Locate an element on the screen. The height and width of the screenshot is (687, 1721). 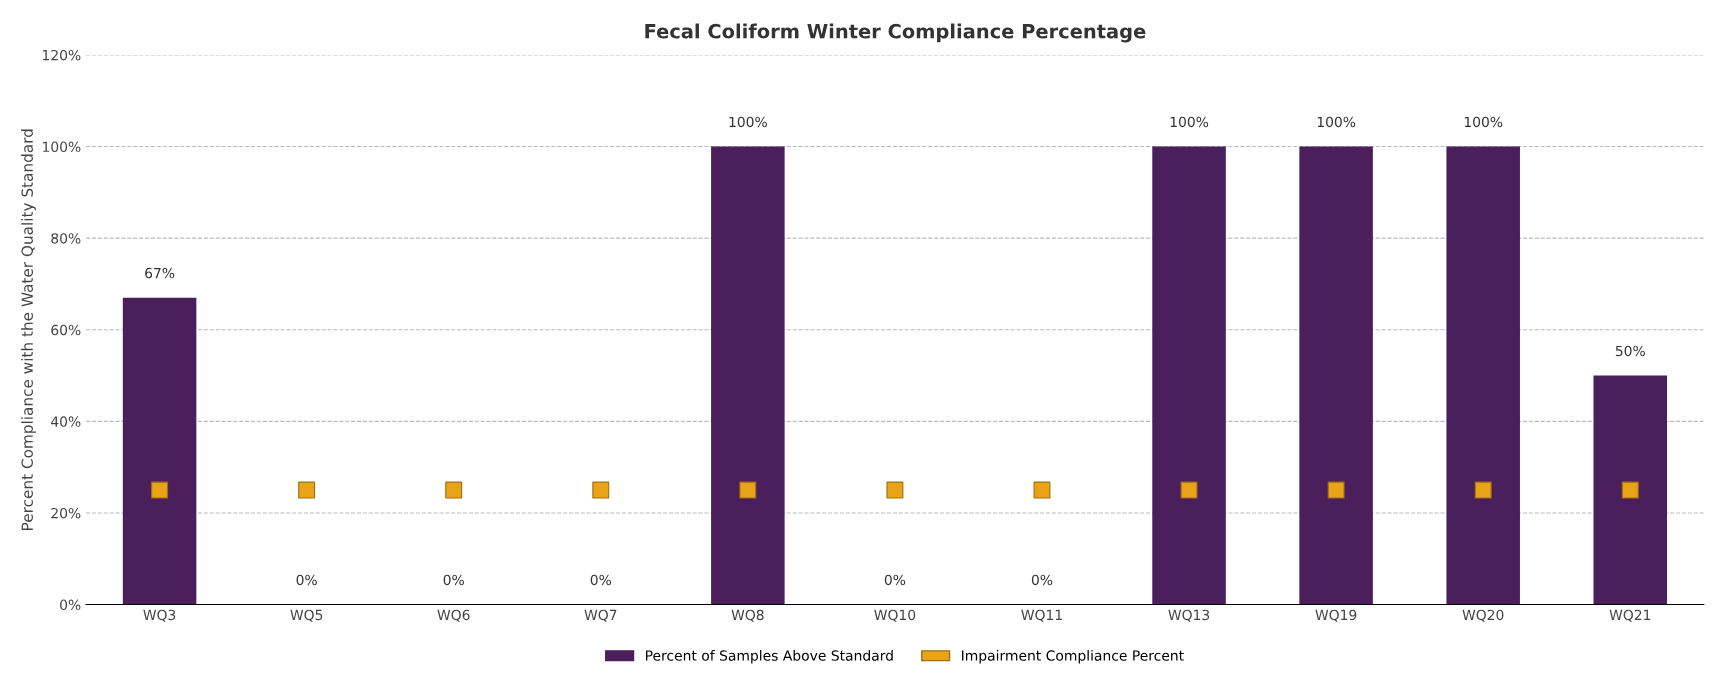
x-tick-label: WQ20 is located at coordinates (1483, 615).